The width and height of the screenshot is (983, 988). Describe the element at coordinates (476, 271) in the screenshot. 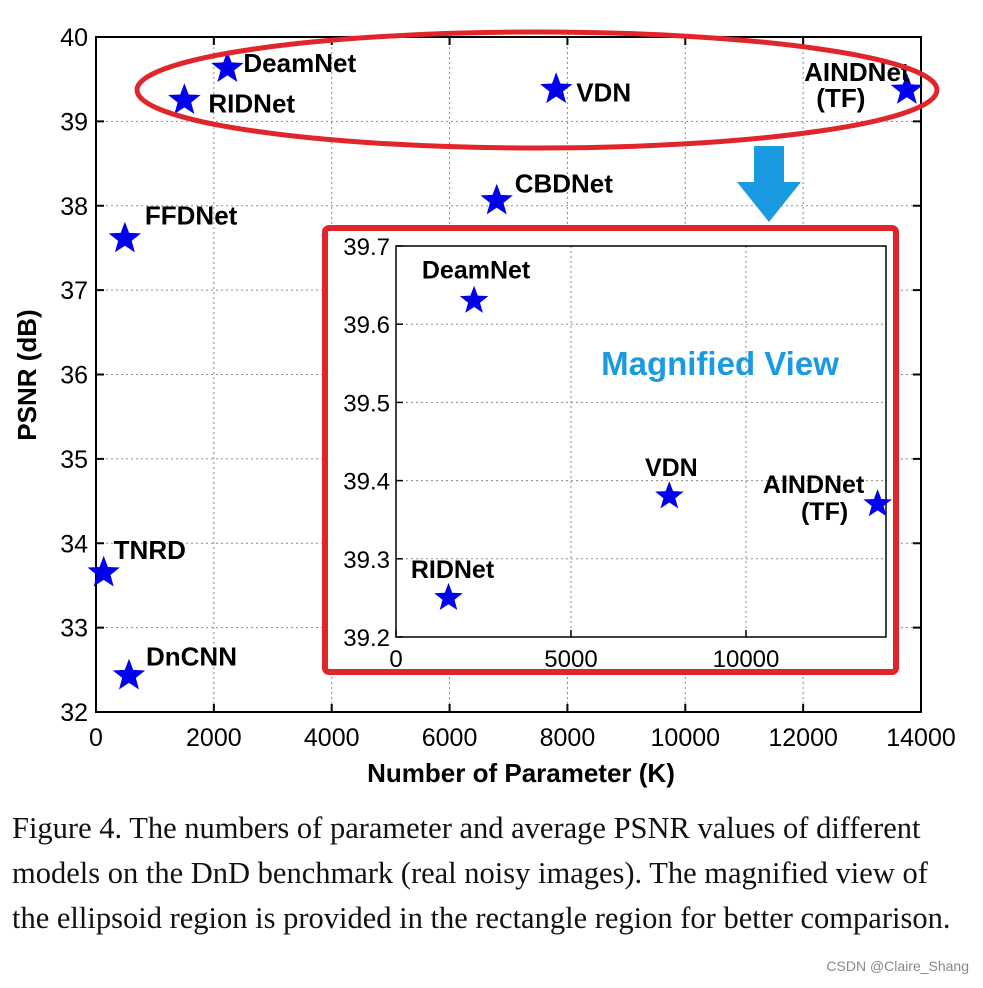

I see `inset-point-label-deamnet: DeamNet` at that location.